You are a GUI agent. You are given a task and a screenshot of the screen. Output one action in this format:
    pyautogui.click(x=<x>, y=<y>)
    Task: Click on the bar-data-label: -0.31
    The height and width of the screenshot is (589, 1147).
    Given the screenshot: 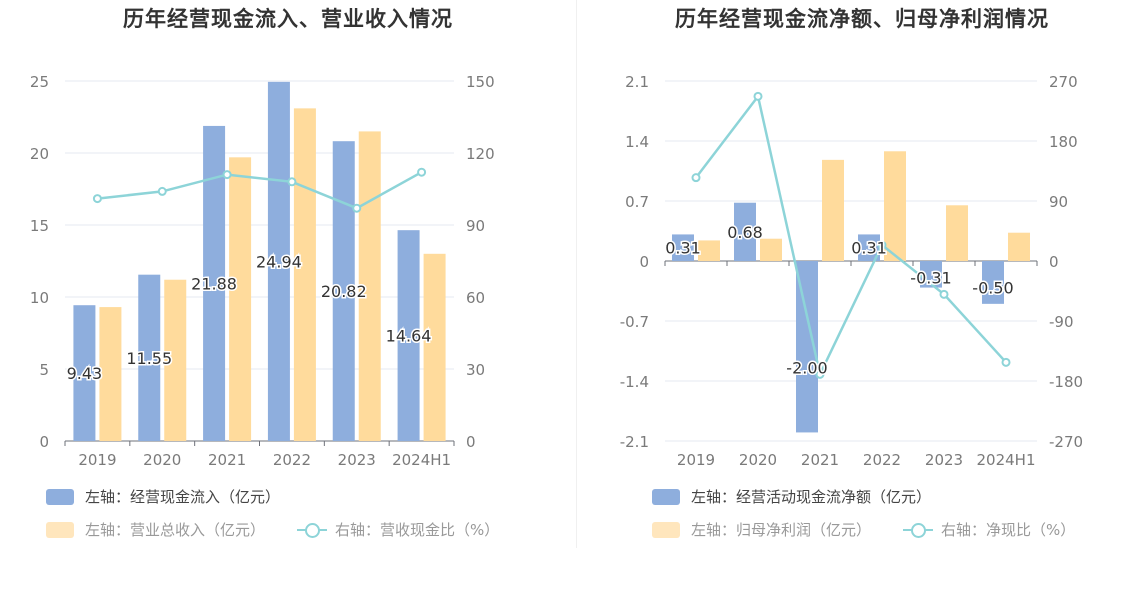 What is the action you would take?
    pyautogui.click(x=930, y=277)
    